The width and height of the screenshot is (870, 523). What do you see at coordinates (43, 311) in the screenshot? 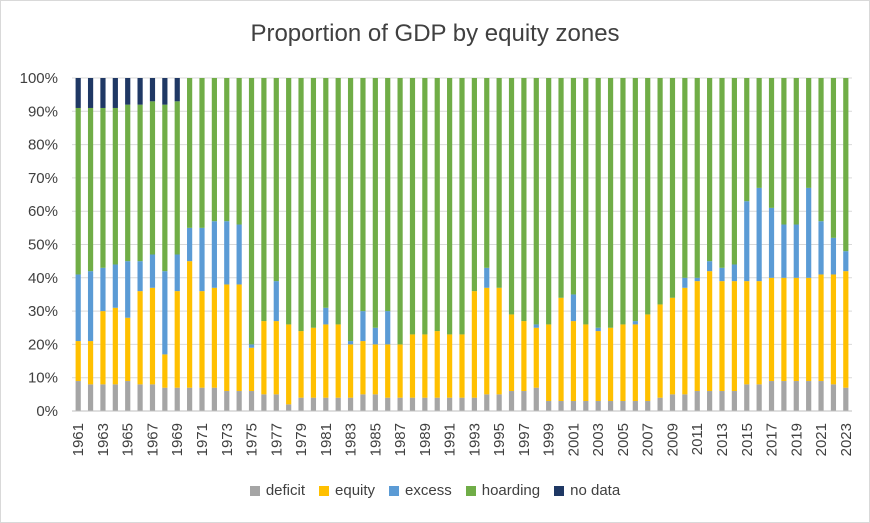
I see `y-tick-label: 30%` at bounding box center [43, 311].